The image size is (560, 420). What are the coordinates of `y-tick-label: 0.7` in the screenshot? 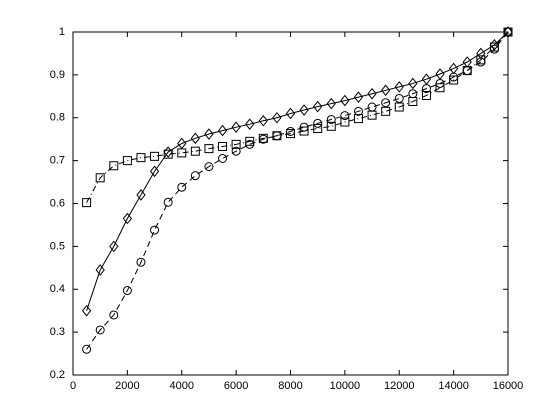 It's located at (57, 161).